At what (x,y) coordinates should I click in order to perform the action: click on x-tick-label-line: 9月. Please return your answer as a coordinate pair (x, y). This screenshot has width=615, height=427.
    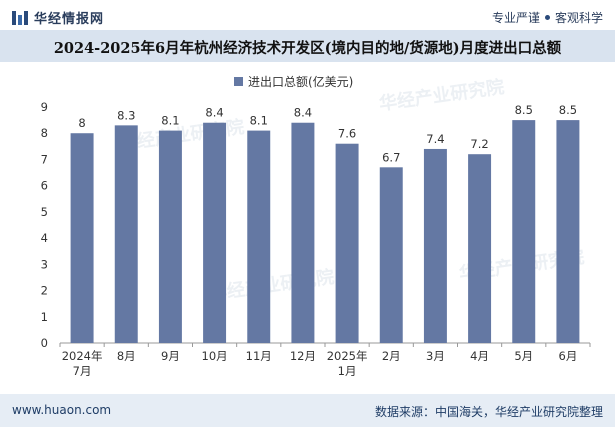
    Looking at the image, I should click on (170, 356).